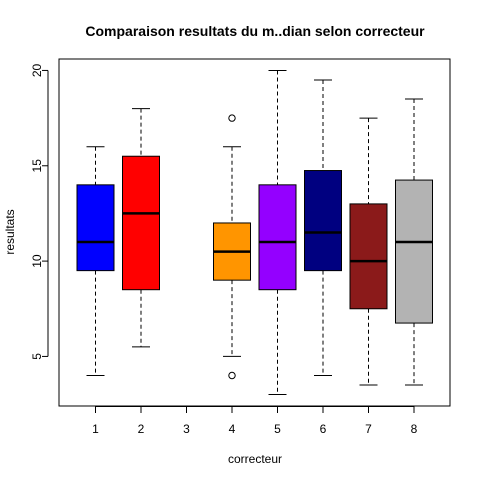 Image resolution: width=480 pixels, height=480 pixels. Describe the element at coordinates (255, 459) in the screenshot. I see `x-axis-label: correcteur` at that location.